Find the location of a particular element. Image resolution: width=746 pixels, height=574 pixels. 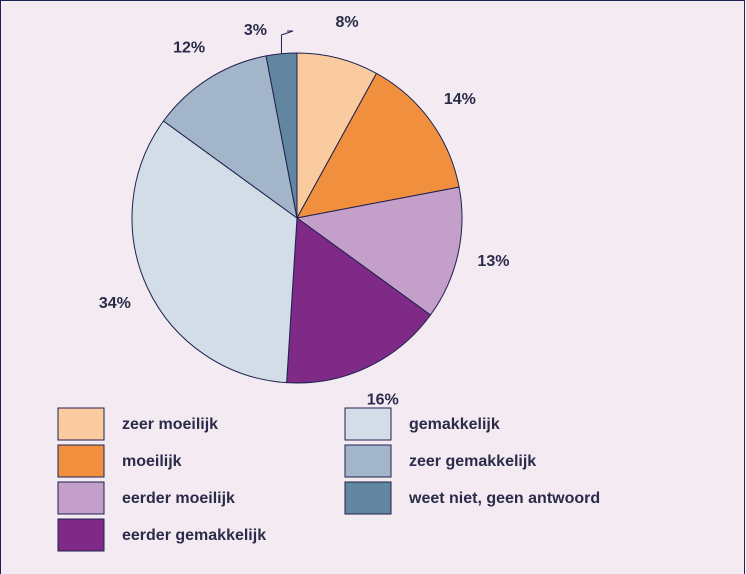

data-label: 13% is located at coordinates (493, 261).